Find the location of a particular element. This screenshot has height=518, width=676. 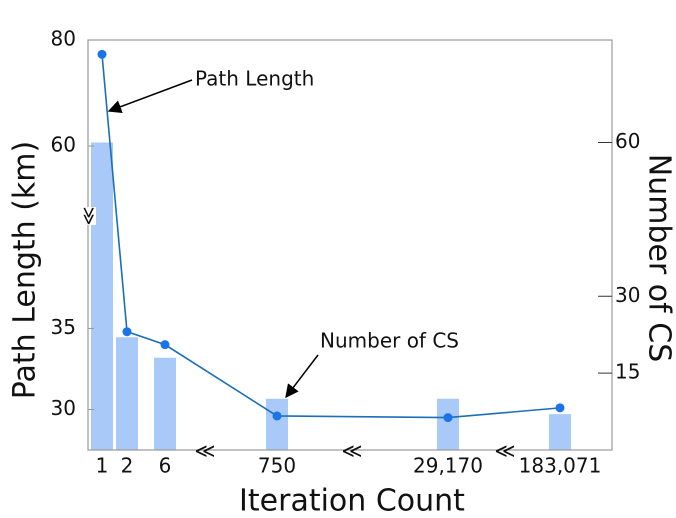

x-tick-label: 750 is located at coordinates (277, 466).